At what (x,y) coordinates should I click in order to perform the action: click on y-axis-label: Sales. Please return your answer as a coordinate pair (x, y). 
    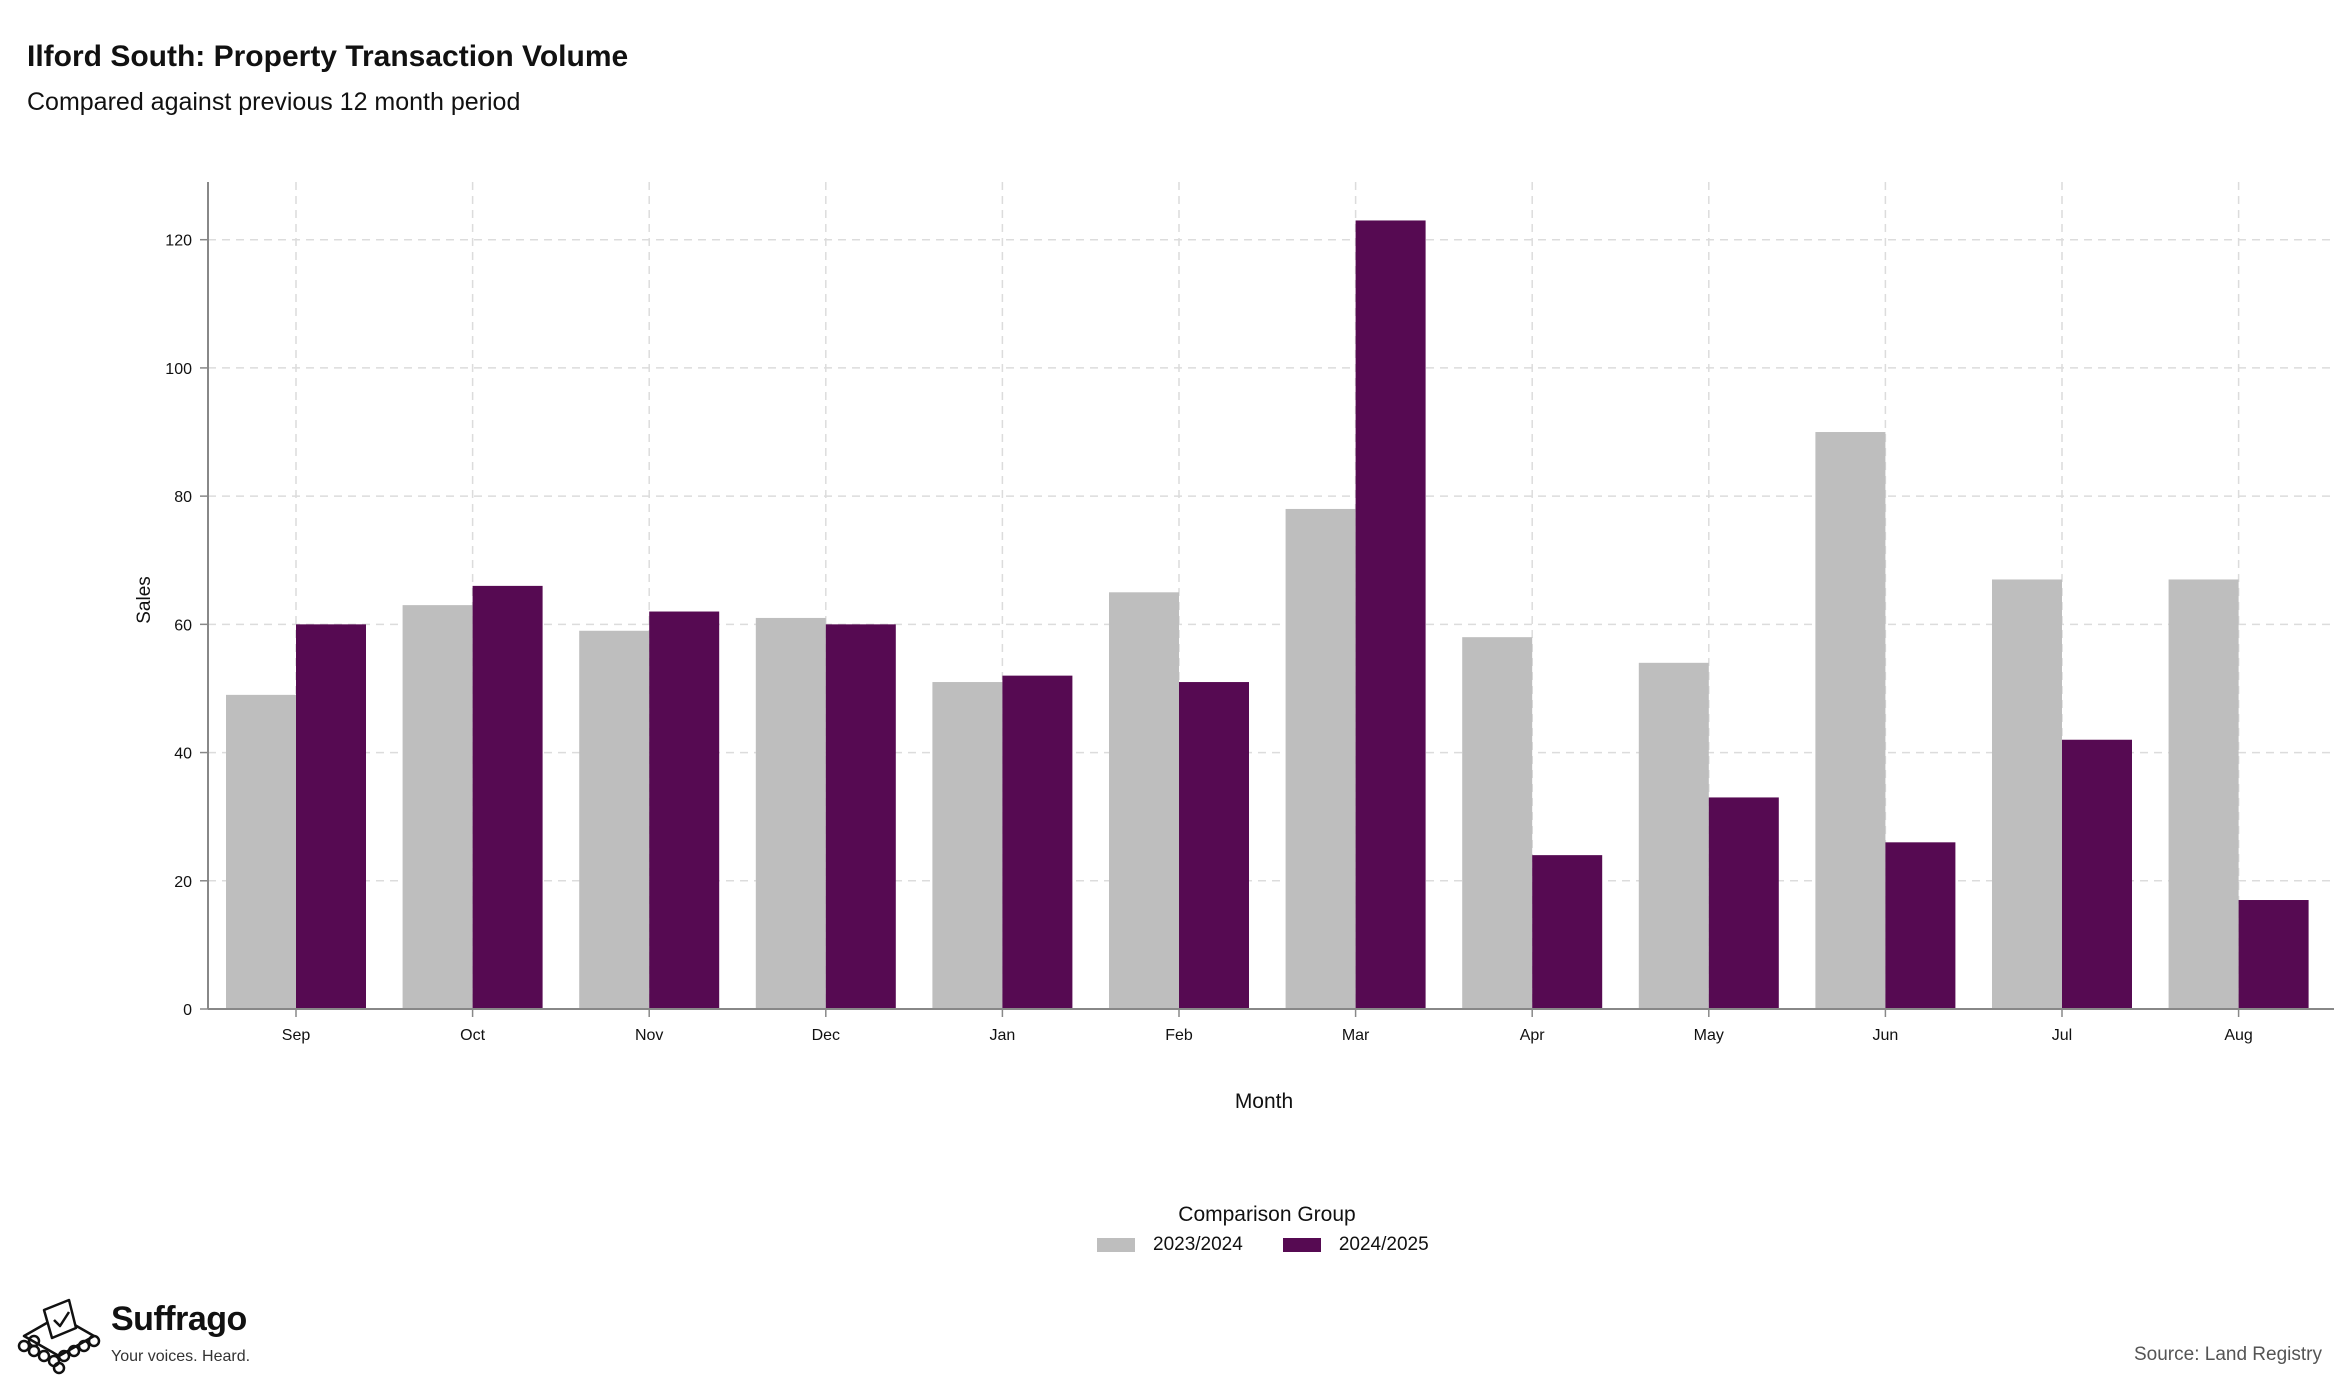
    Looking at the image, I should click on (144, 600).